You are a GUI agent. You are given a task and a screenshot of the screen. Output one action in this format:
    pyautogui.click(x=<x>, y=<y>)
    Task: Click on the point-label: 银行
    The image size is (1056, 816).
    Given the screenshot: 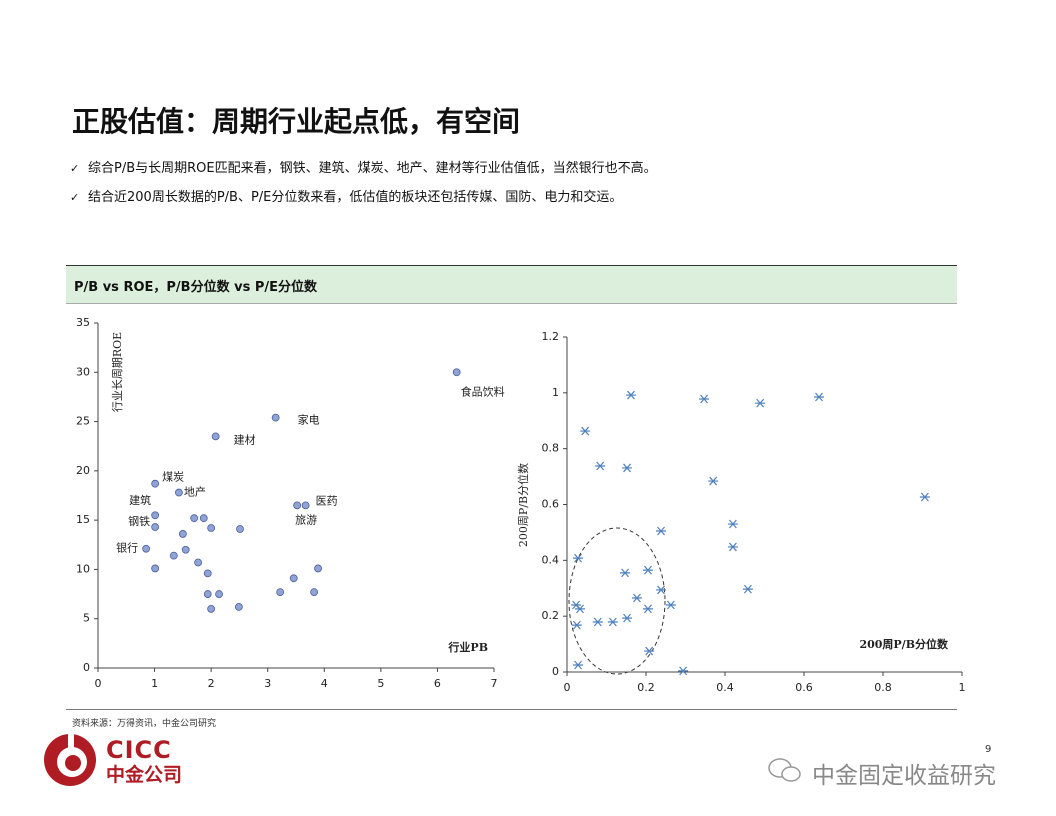 What is the action you would take?
    pyautogui.click(x=127, y=548)
    